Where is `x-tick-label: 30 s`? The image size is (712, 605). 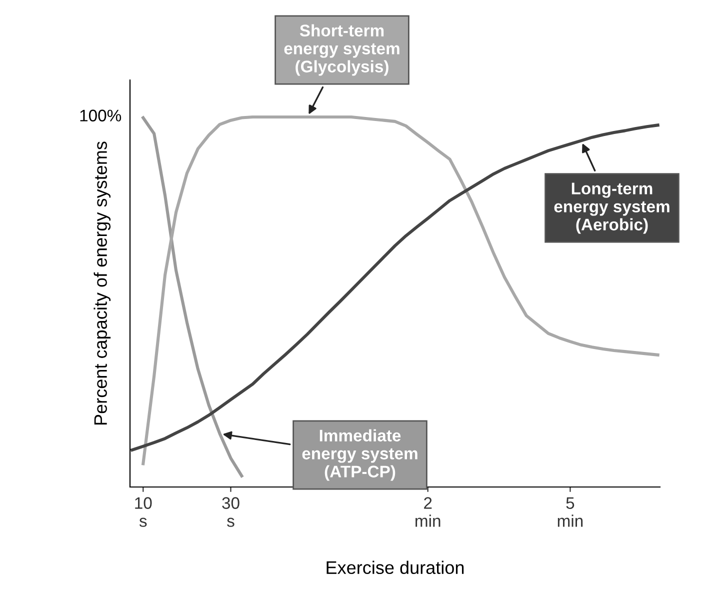 x-tick-label: 30 s is located at coordinates (231, 512).